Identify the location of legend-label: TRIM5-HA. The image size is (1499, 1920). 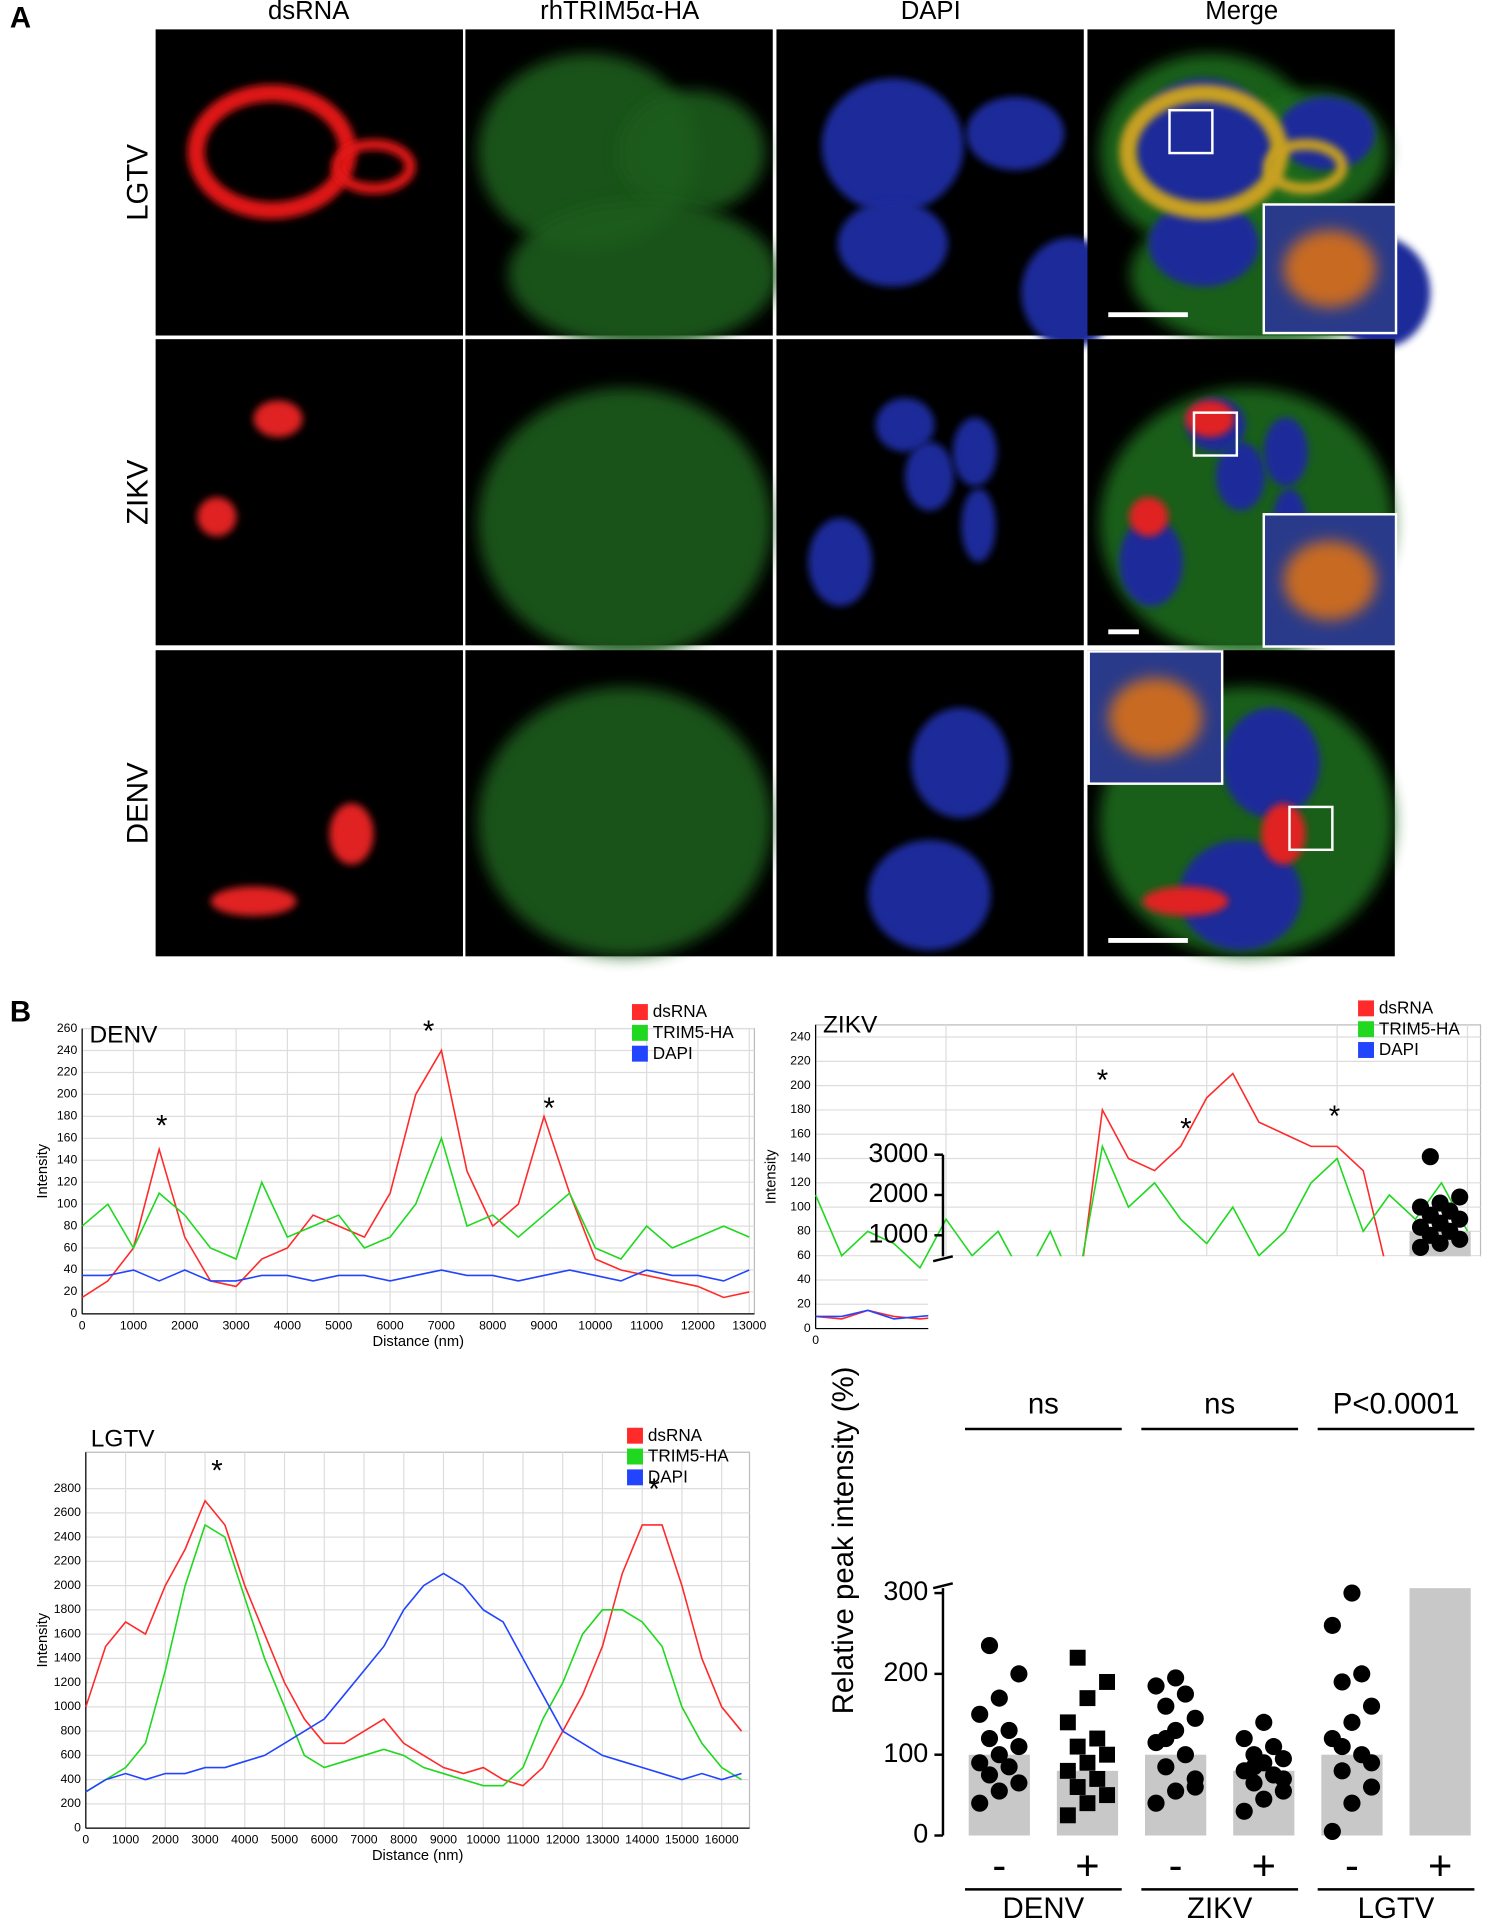
(688, 1456).